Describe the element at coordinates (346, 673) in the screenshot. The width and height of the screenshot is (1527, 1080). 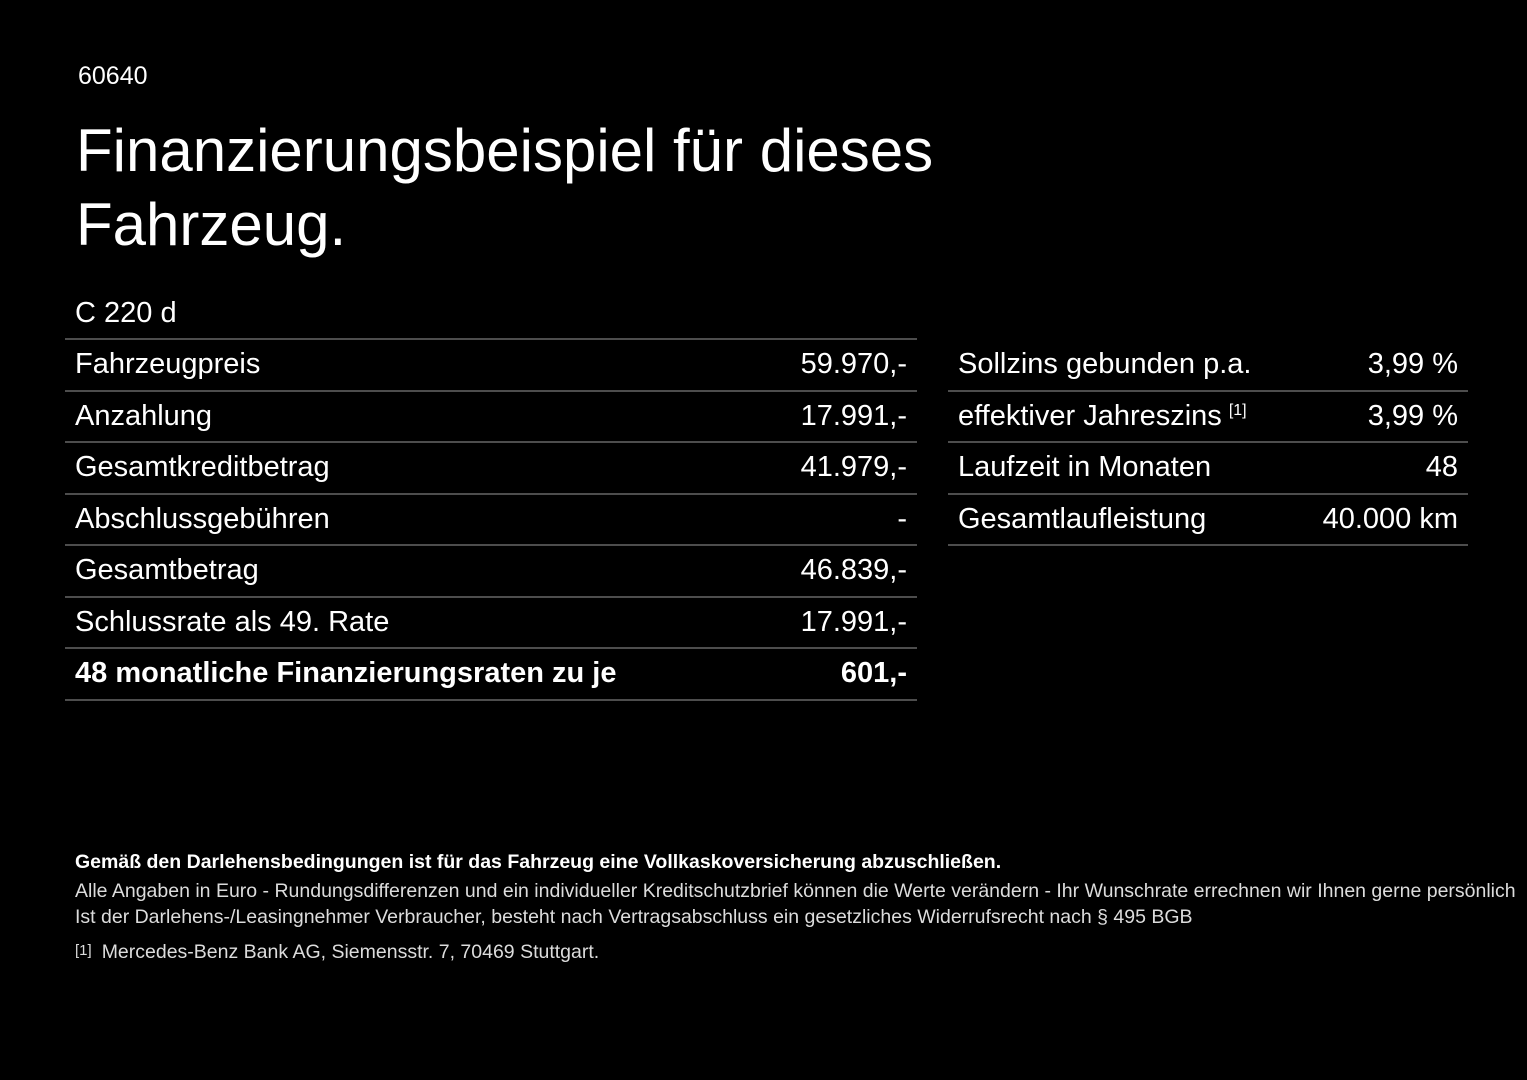
I see `row-label: 48 monatliche Finanzierungsraten zu je` at that location.